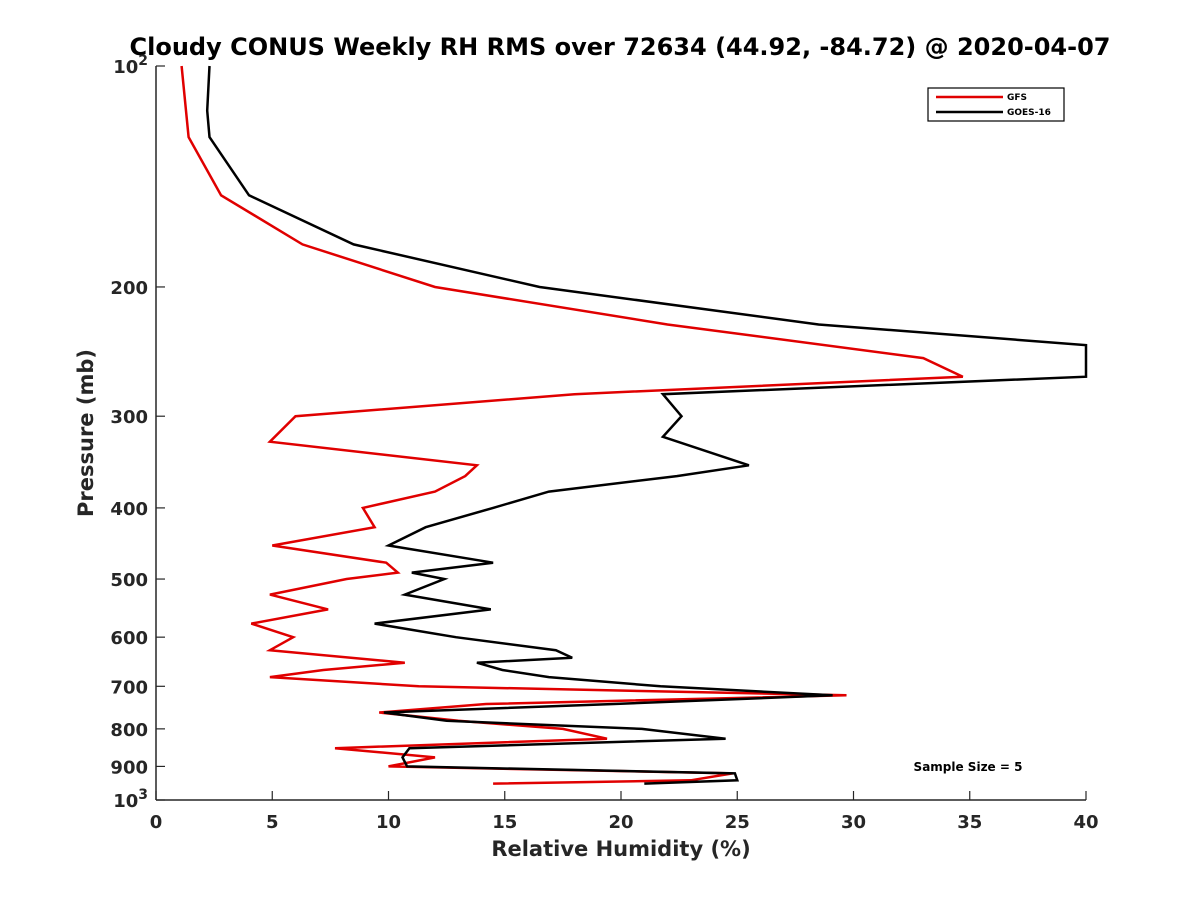 This screenshot has height=900, width=1200. What do you see at coordinates (129, 730) in the screenshot?
I see `y-tick-label: 800` at bounding box center [129, 730].